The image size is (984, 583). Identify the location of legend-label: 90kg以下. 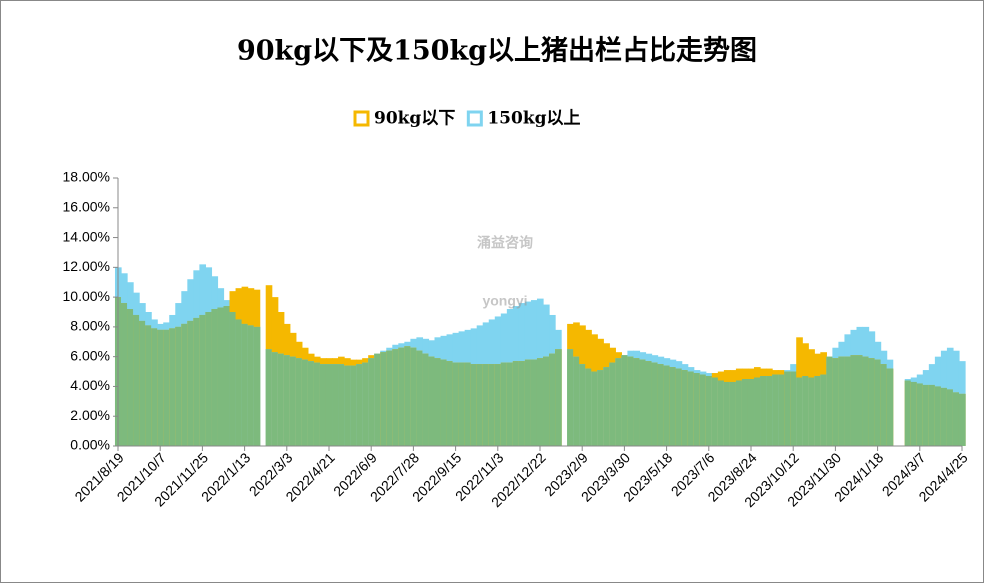
(414, 119).